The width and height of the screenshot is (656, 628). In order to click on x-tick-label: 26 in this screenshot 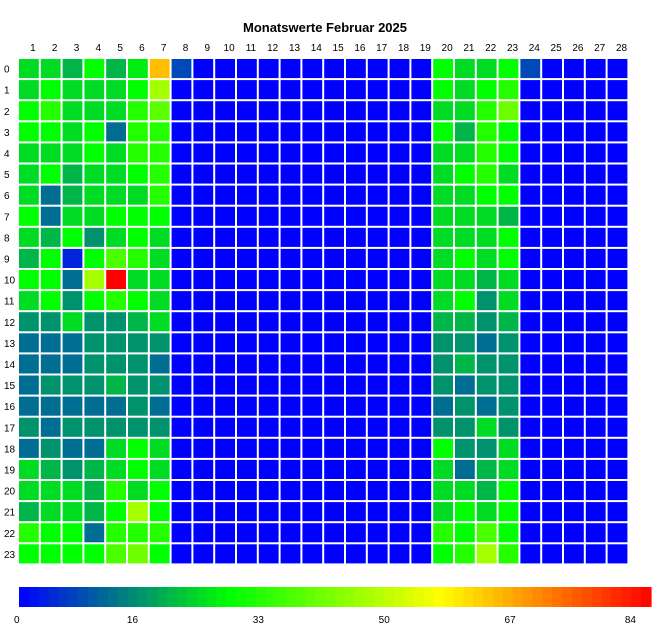, I will do `click(578, 48)`.